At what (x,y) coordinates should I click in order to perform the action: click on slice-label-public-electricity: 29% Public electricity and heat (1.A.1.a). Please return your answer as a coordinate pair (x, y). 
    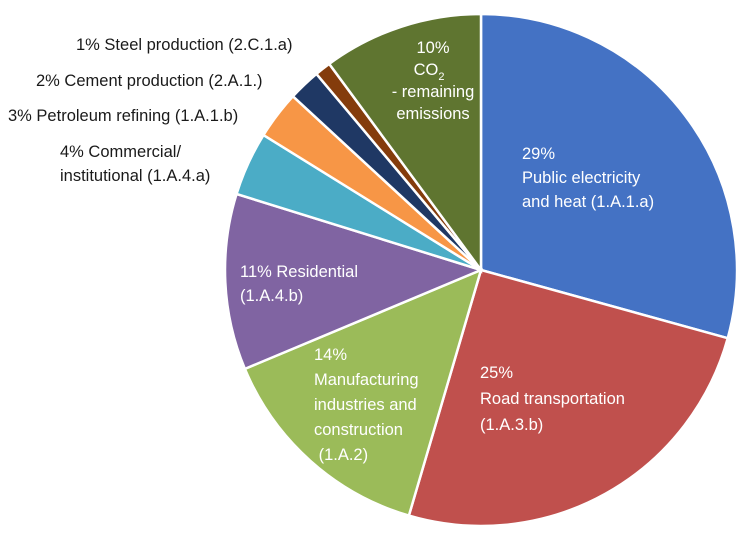
    Looking at the image, I should click on (588, 178).